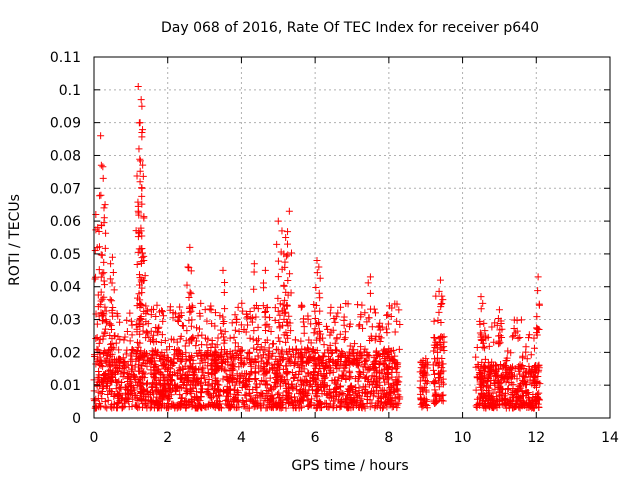 The image size is (640, 480). I want to click on y-tick-label: 0.04, so click(65, 288).